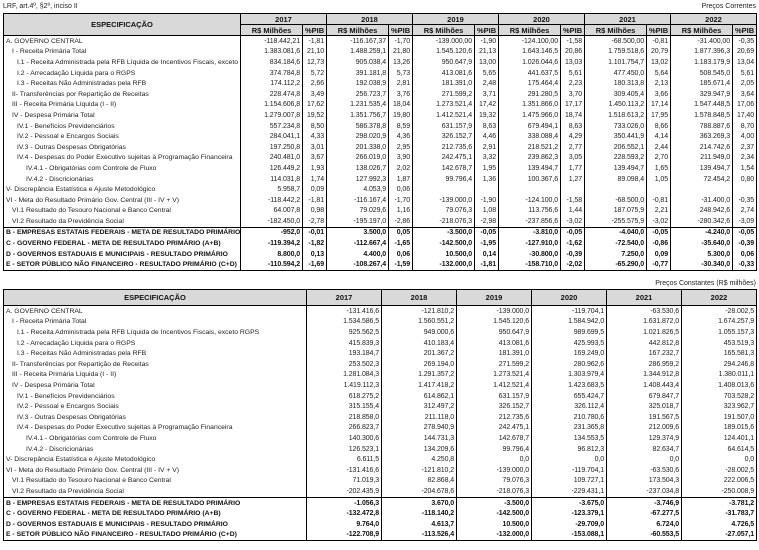 The height and width of the screenshot is (550, 759). What do you see at coordinates (572, 73) in the screenshot?
I see `value-pct-pib: 5,61` at bounding box center [572, 73].